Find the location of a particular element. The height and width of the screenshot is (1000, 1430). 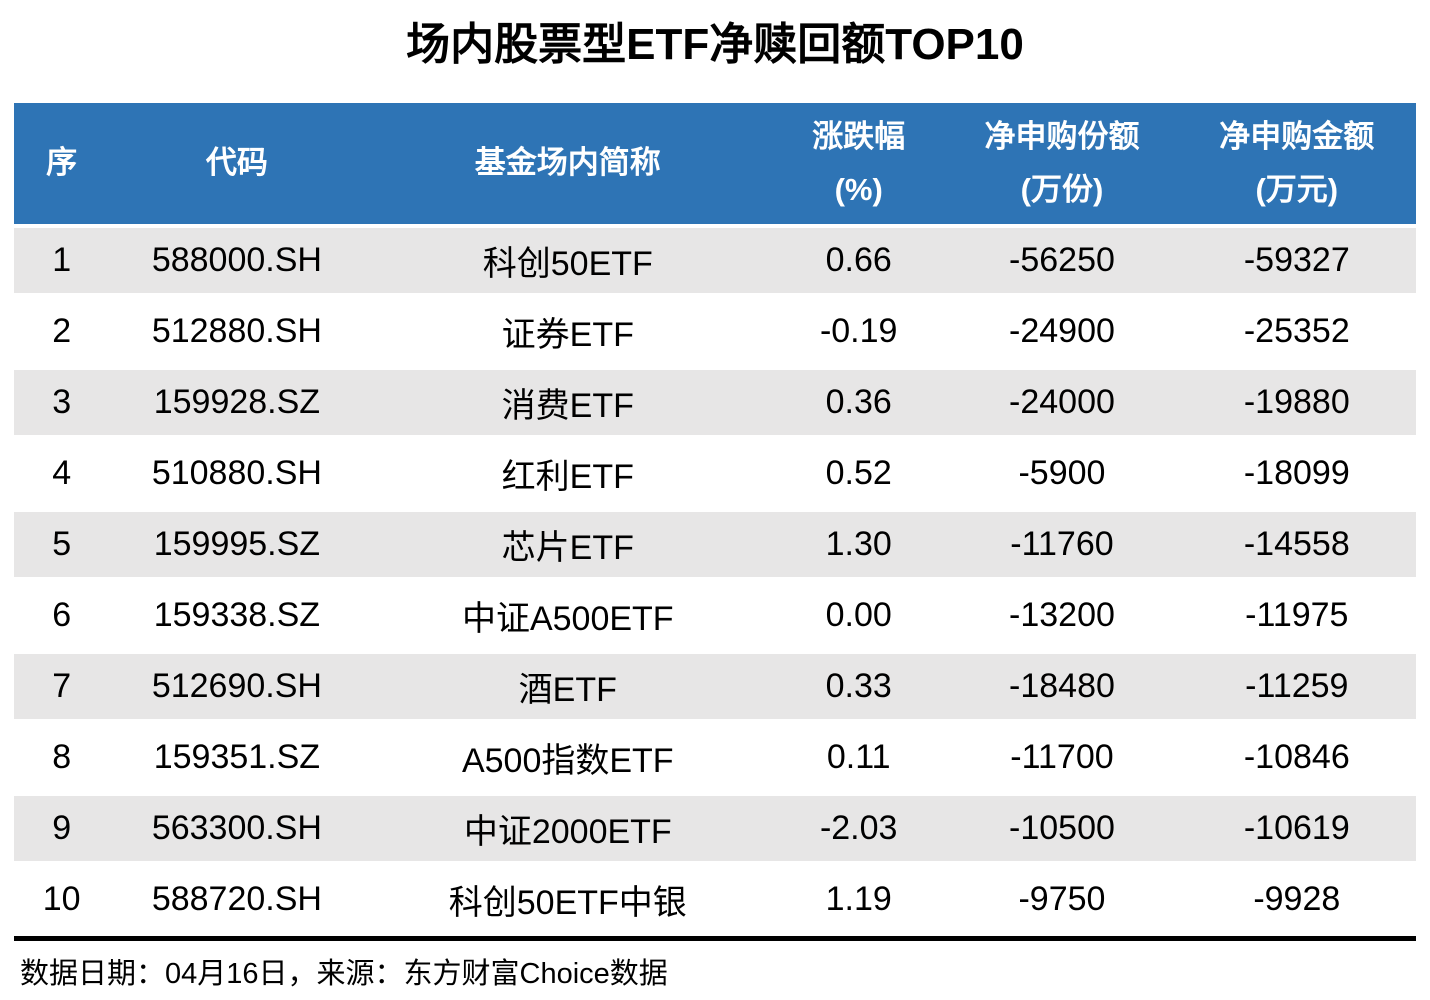

table-cell: 159995.SZ is located at coordinates (237, 544).